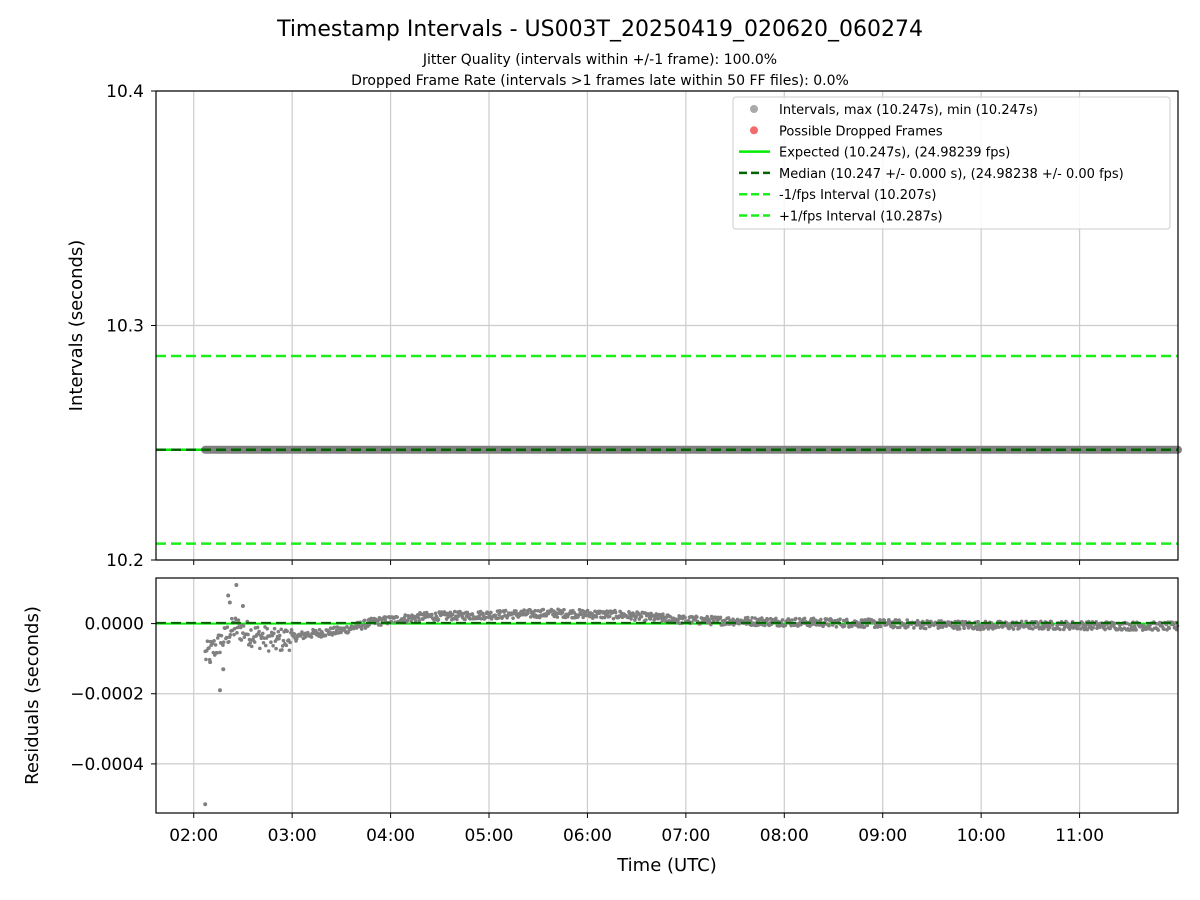 The width and height of the screenshot is (1200, 900). I want to click on x-axis-label: Time (UTC), so click(666, 865).